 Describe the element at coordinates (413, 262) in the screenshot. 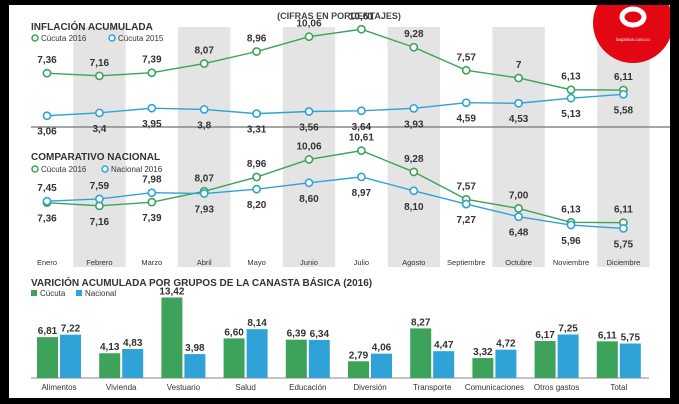

I see `month-label-7: Agosto` at that location.